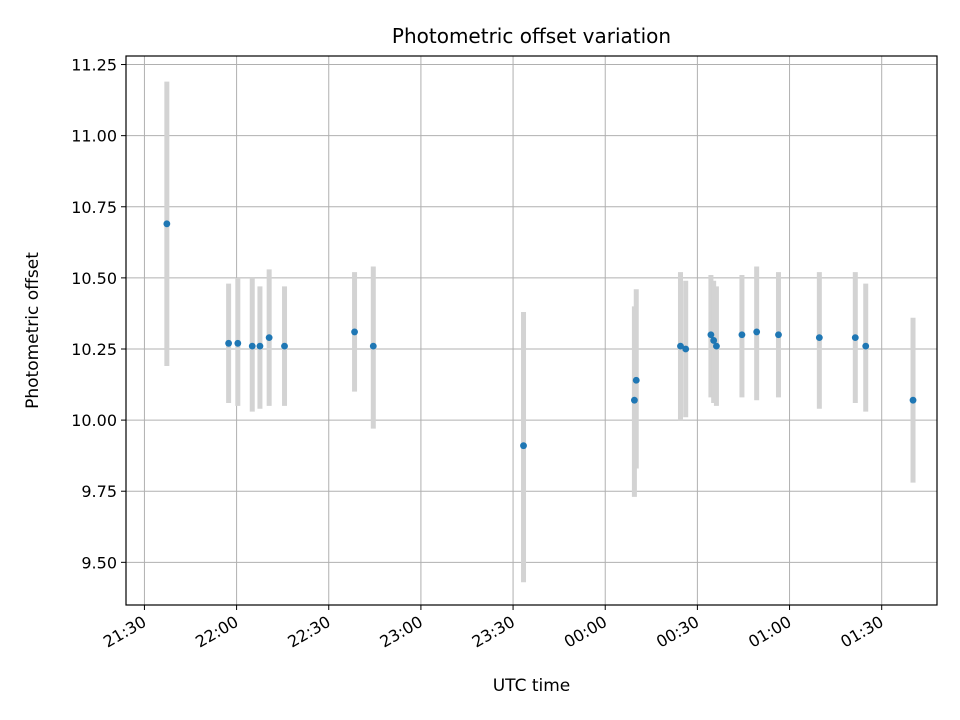 The image size is (960, 720). I want to click on chart-title: Photometric offset variation, so click(531, 36).